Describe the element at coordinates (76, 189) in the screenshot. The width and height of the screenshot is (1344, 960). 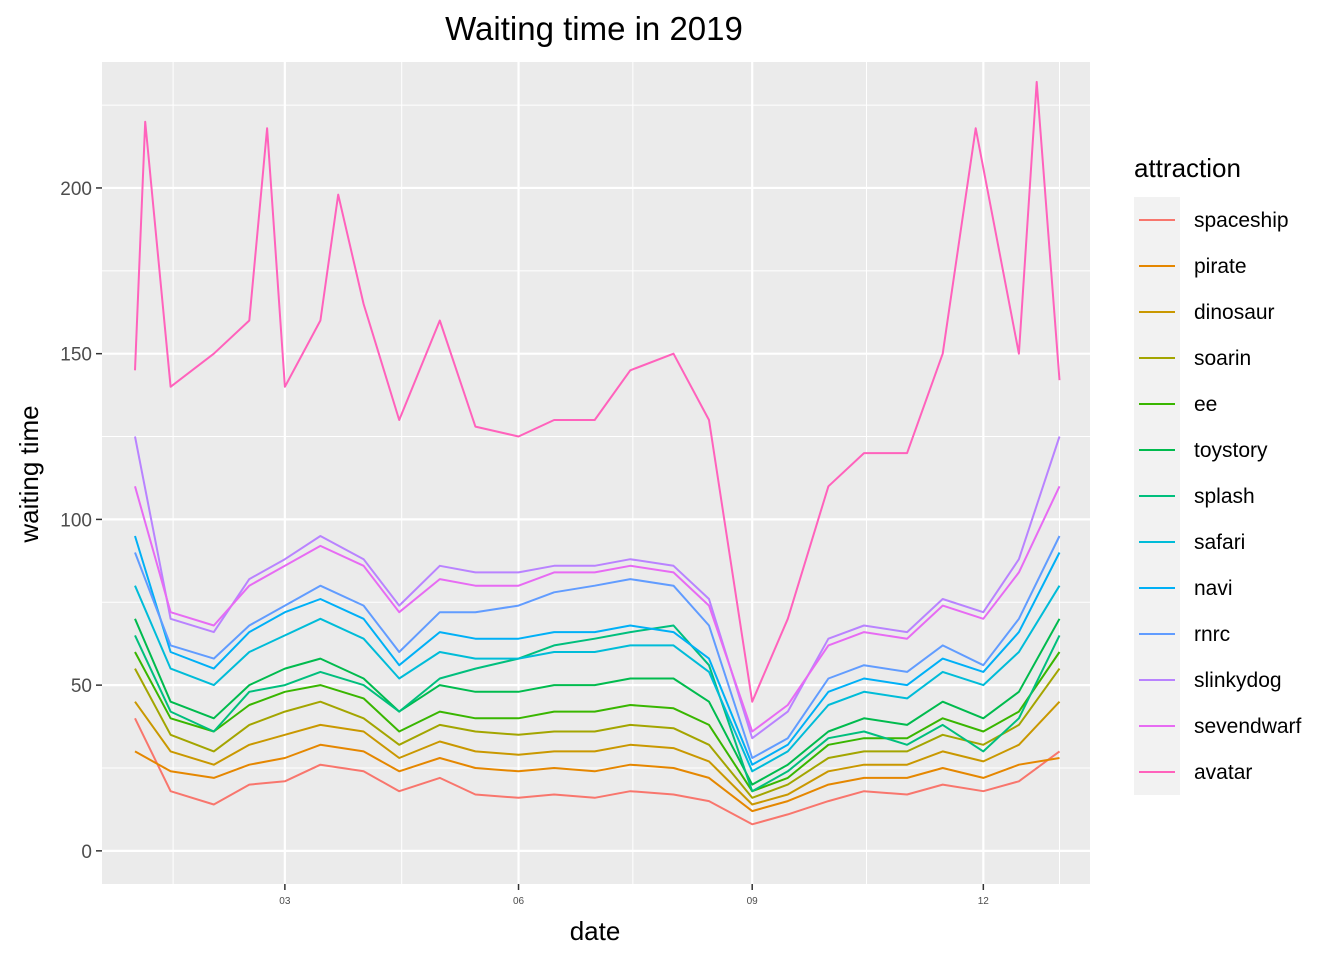
I see `y-tick-label: 200` at that location.